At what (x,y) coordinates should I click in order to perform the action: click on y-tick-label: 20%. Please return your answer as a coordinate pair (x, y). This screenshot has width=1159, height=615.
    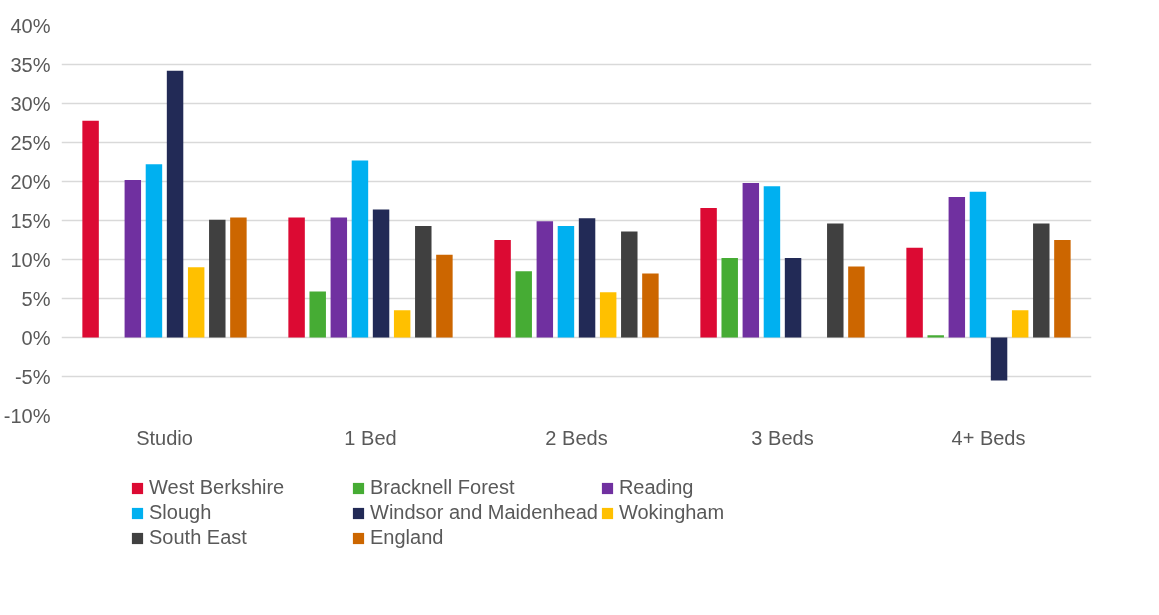
    Looking at the image, I should click on (30, 181).